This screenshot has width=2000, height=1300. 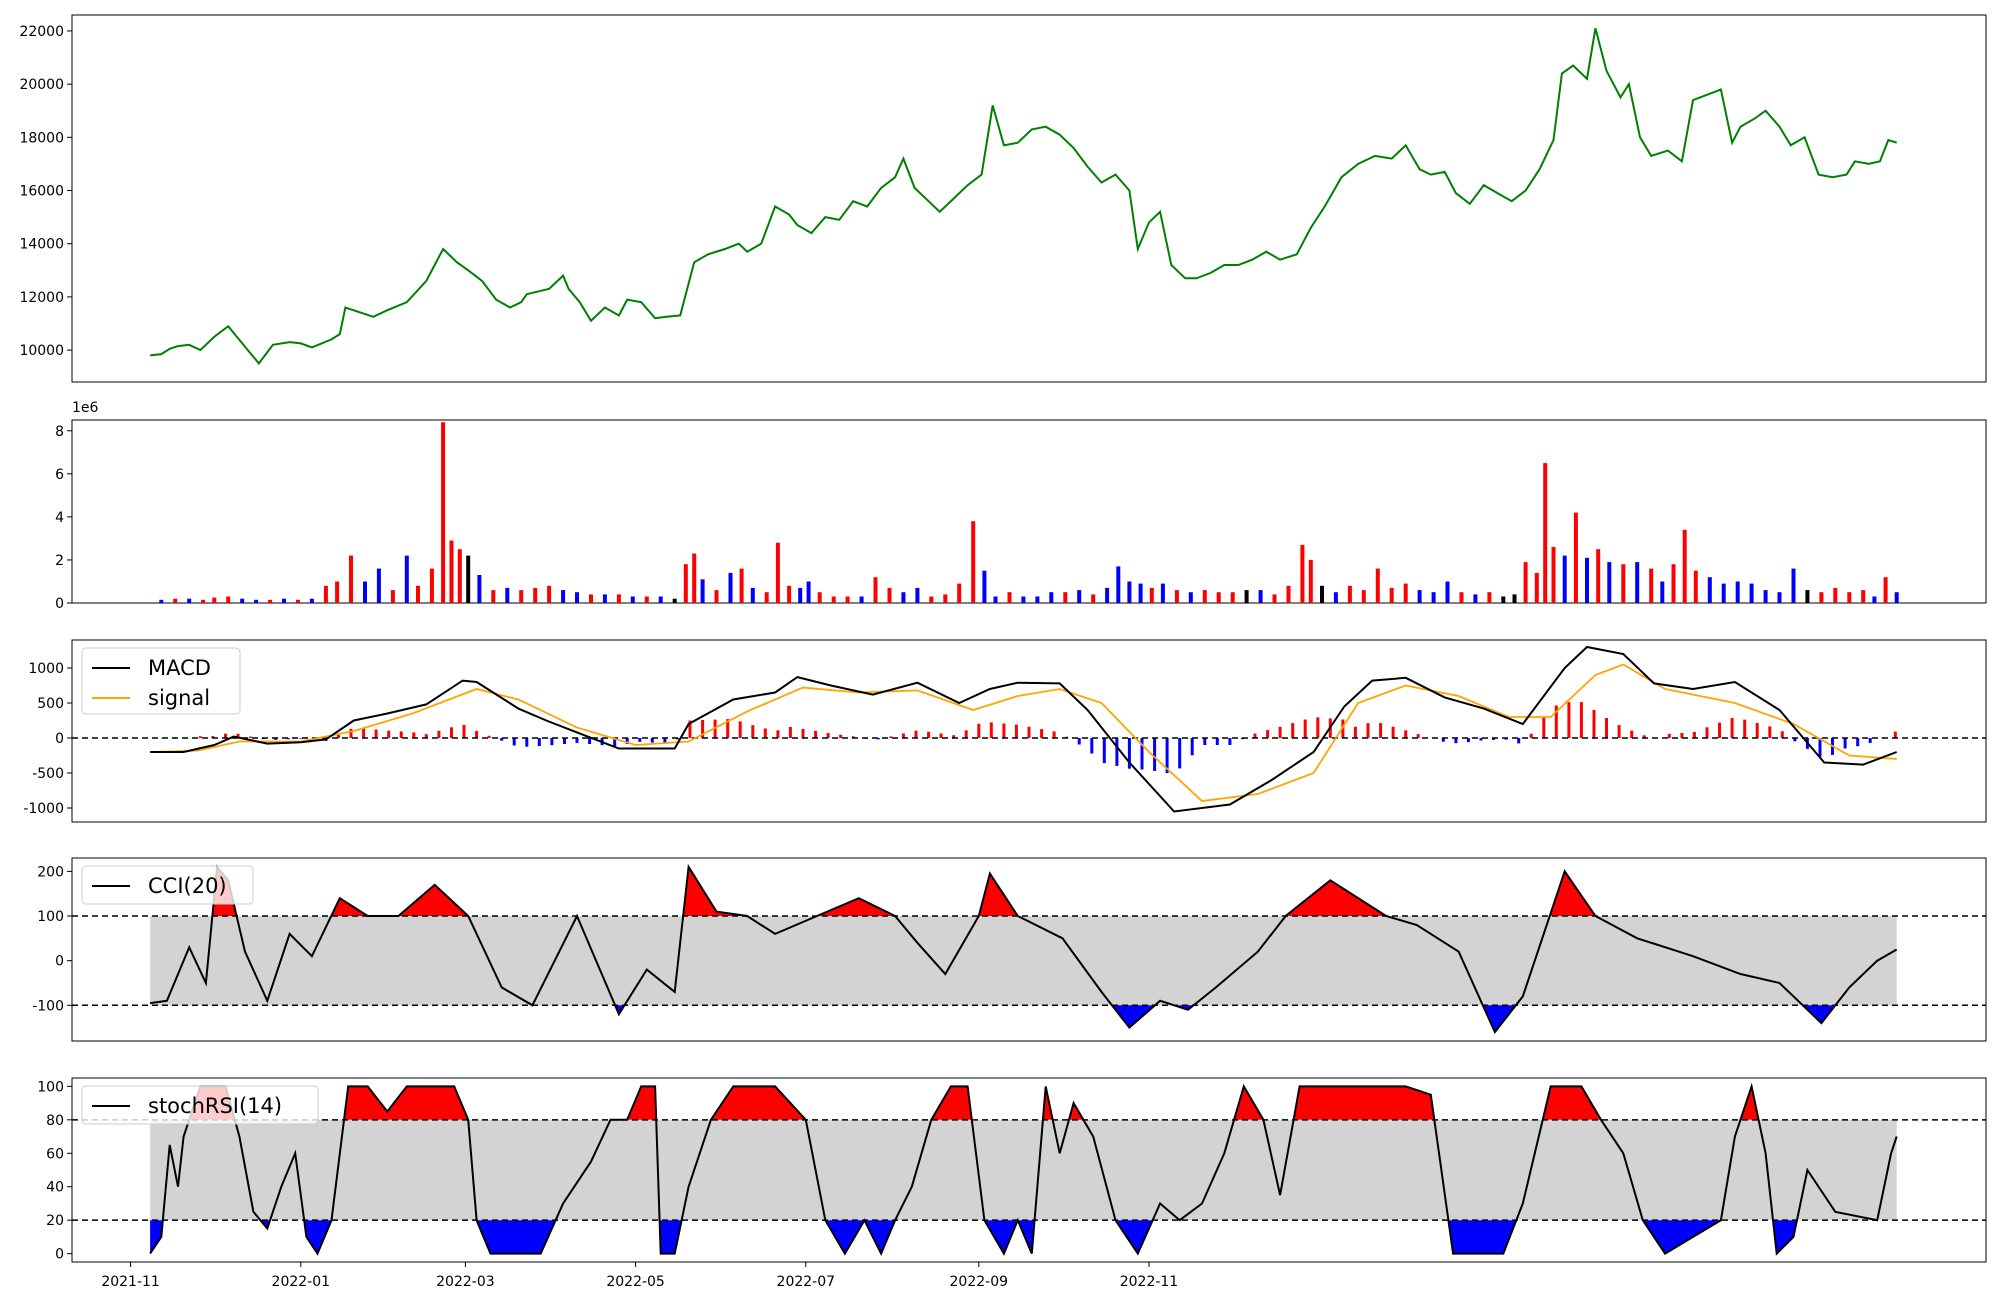 I want to click on y-tick-label: -100, so click(x=48, y=1006).